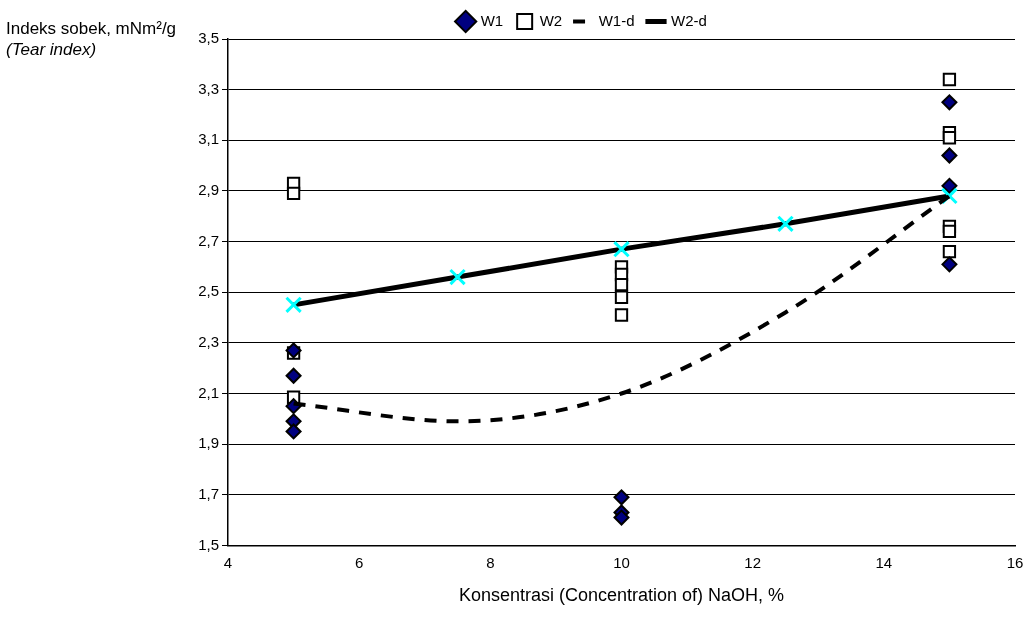  What do you see at coordinates (492, 20) in the screenshot?
I see `legend-label: W1` at bounding box center [492, 20].